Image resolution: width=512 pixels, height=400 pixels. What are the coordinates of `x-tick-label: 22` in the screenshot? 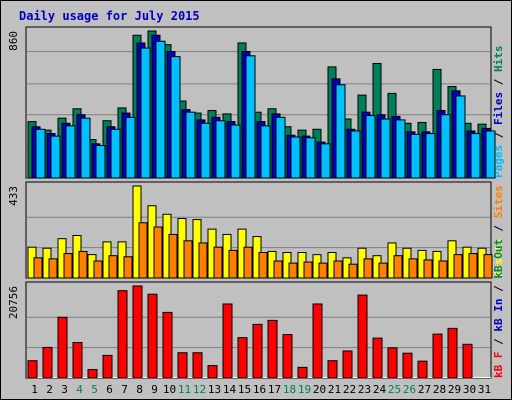 It's located at (349, 389).